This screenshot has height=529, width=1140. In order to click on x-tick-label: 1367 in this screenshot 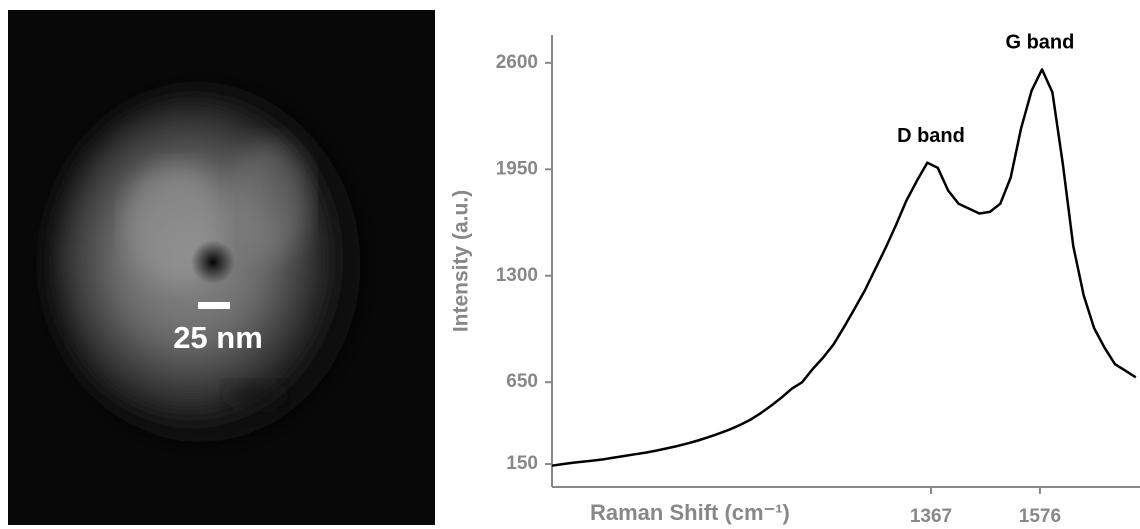, I will do `click(931, 516)`.